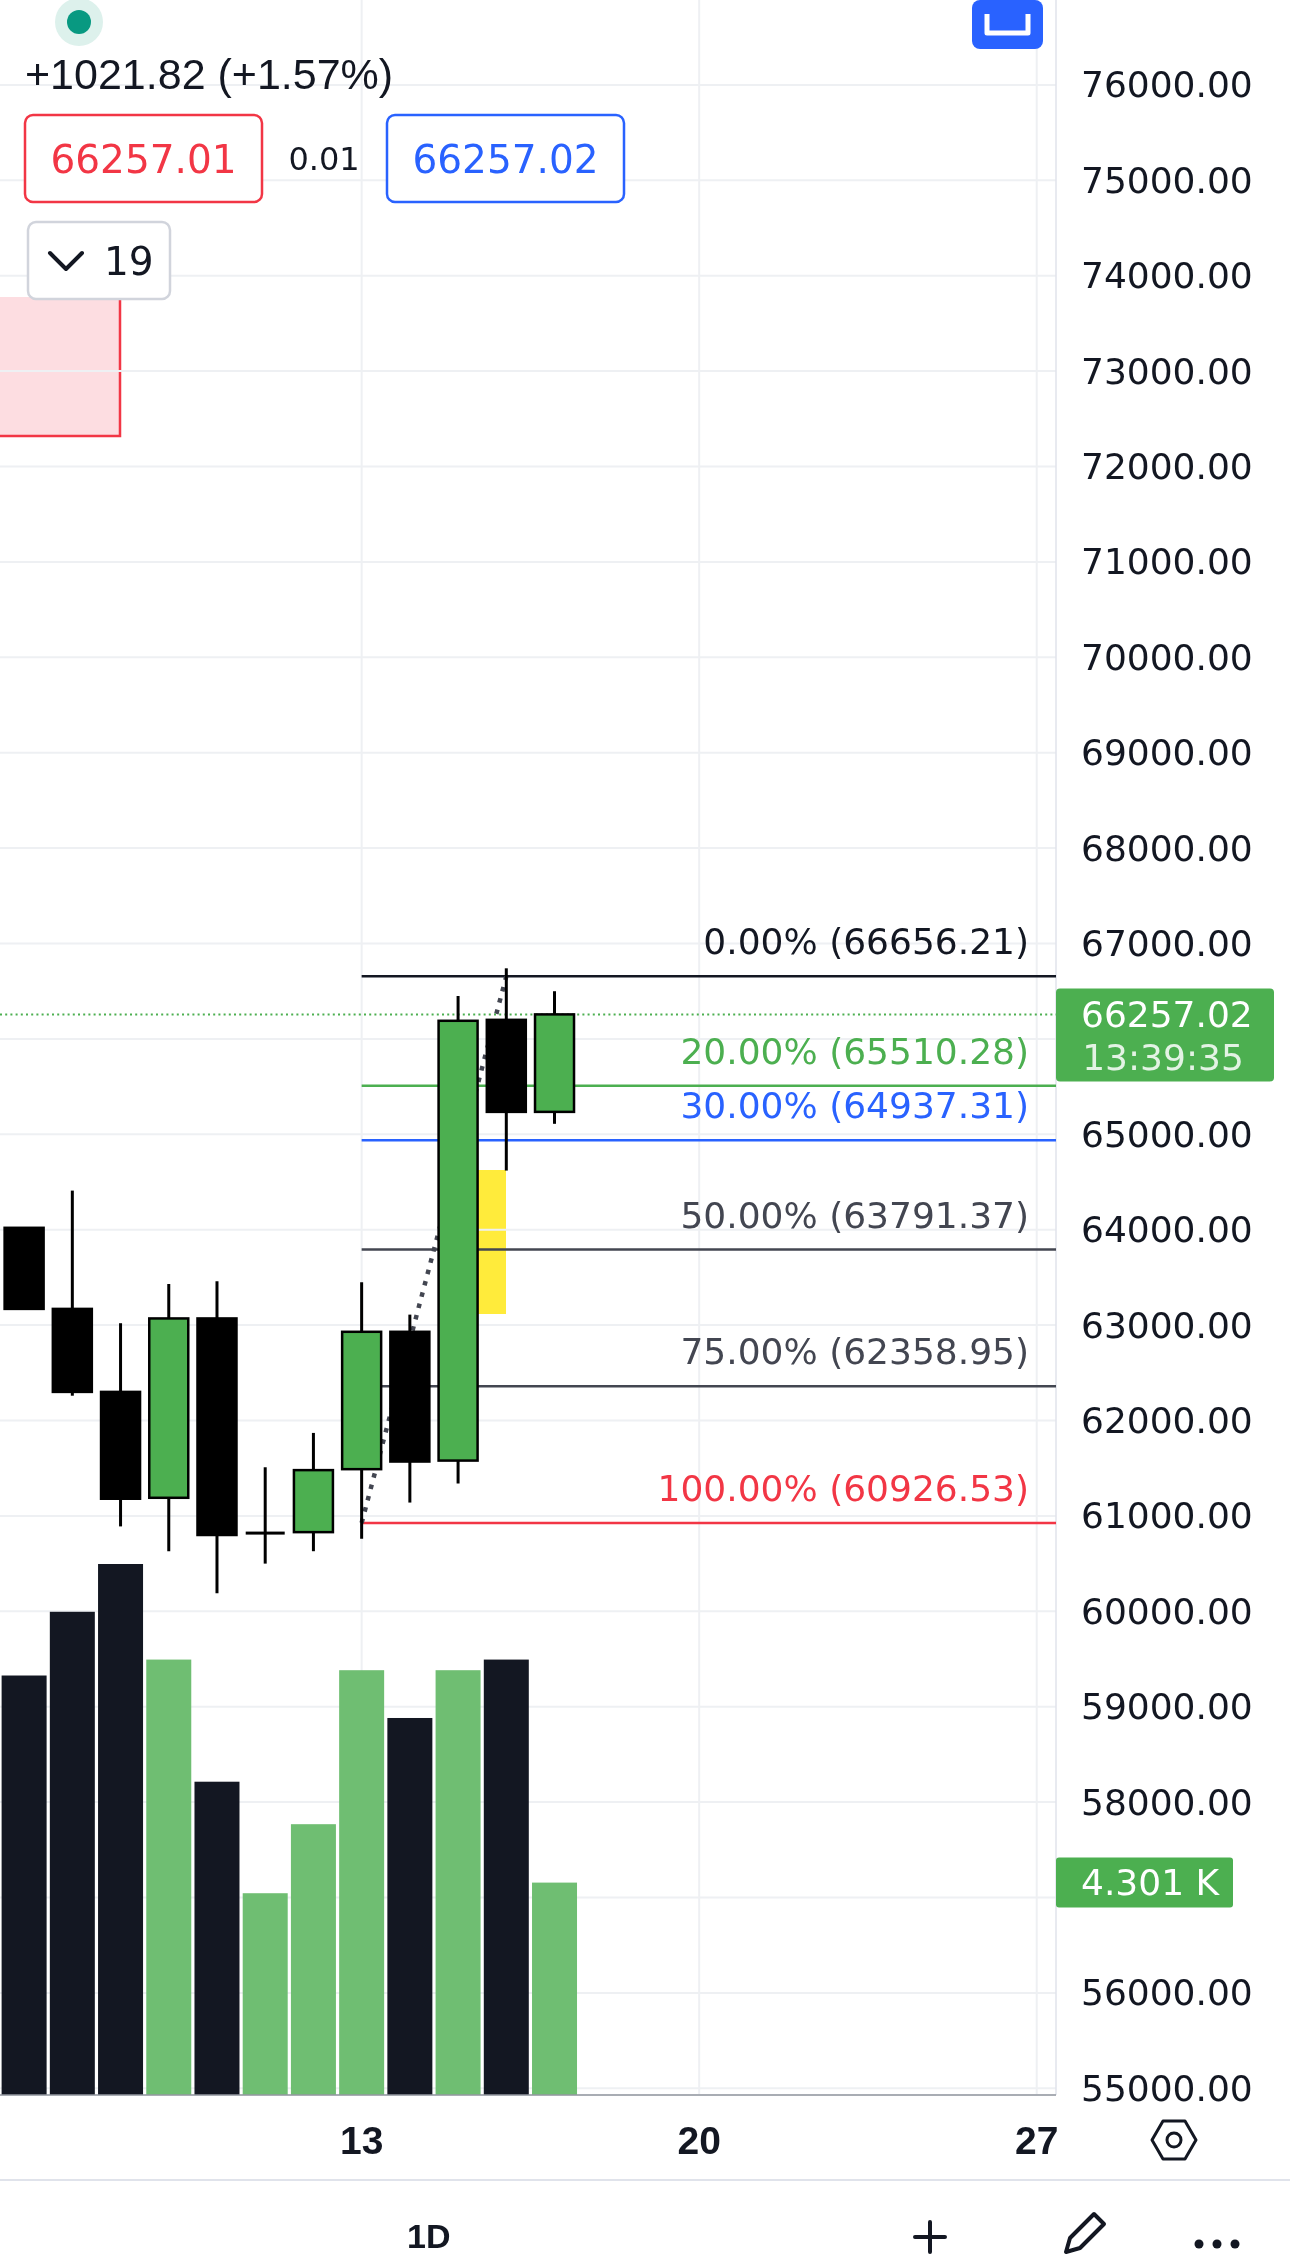 This screenshot has height=2256, width=1290. I want to click on y-tick-label: 70000.00, so click(1167, 657).